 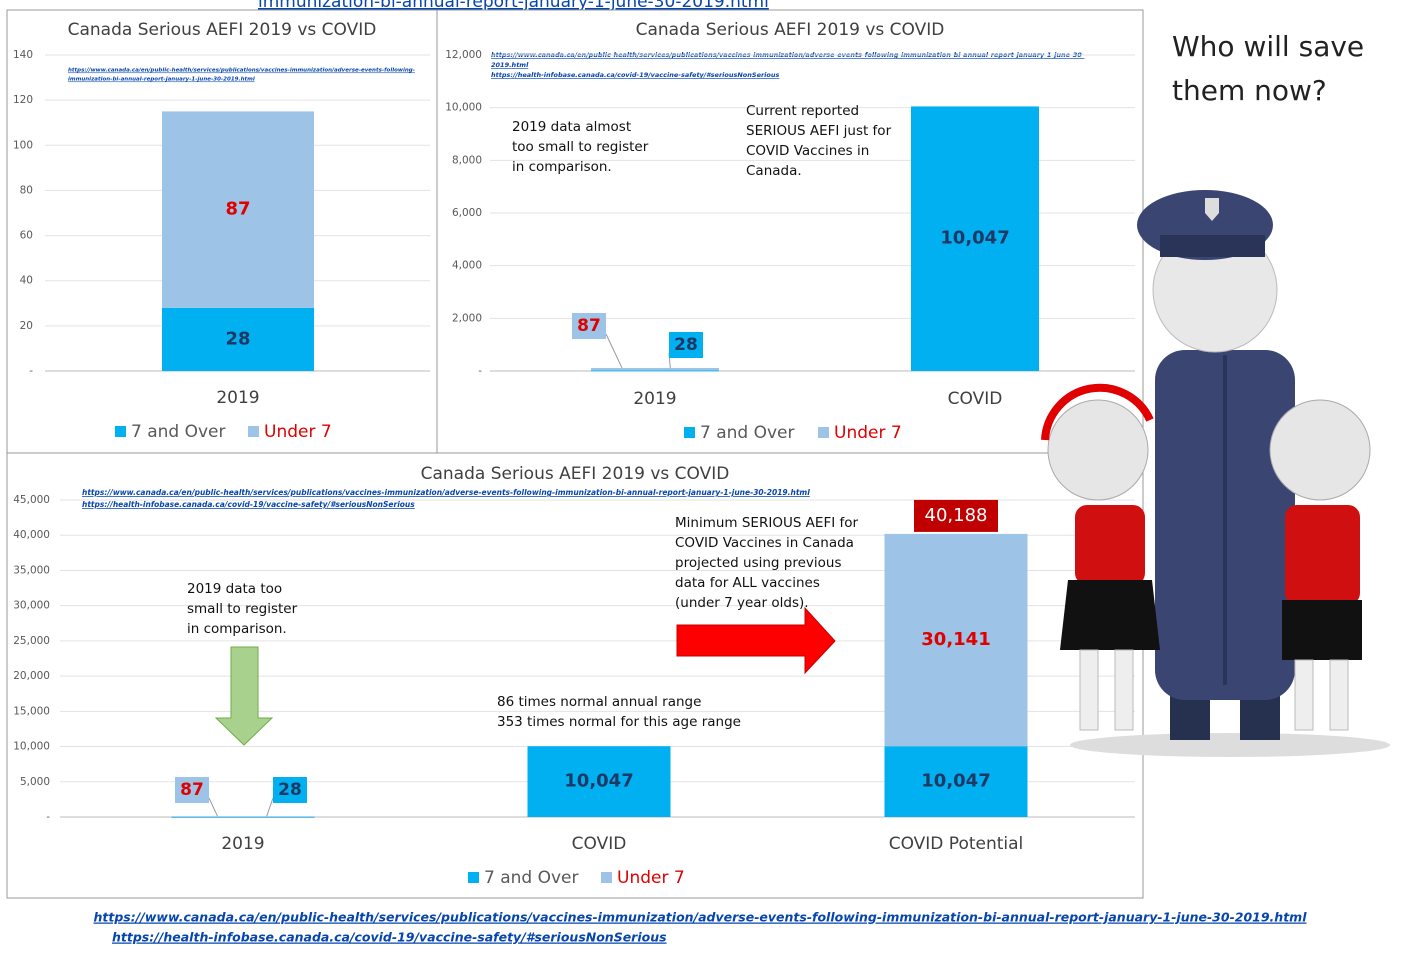 What do you see at coordinates (956, 844) in the screenshot?
I see `x-tick-label: COVID Potential` at bounding box center [956, 844].